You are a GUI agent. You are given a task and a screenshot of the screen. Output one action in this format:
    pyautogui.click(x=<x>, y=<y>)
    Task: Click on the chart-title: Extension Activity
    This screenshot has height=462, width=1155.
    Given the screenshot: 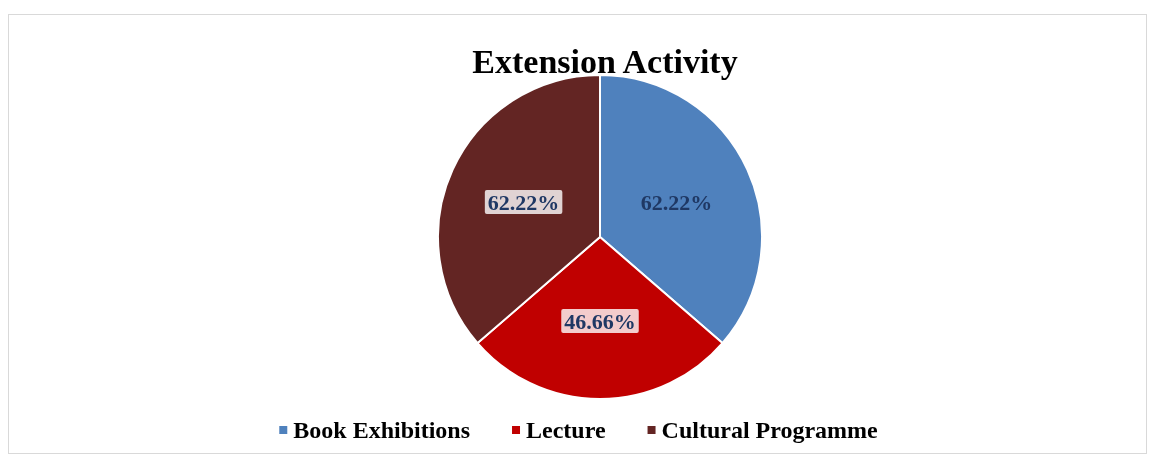 What is the action you would take?
    pyautogui.click(x=605, y=61)
    